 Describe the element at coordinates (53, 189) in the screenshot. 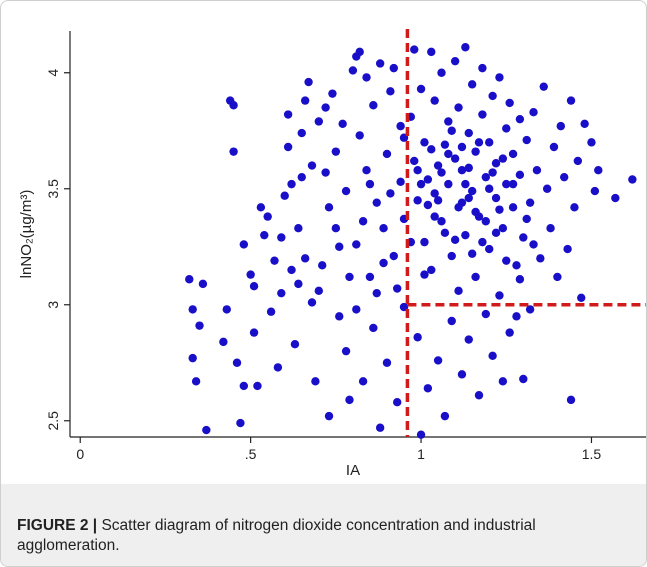

I see `y-tick-label: 3.5` at that location.